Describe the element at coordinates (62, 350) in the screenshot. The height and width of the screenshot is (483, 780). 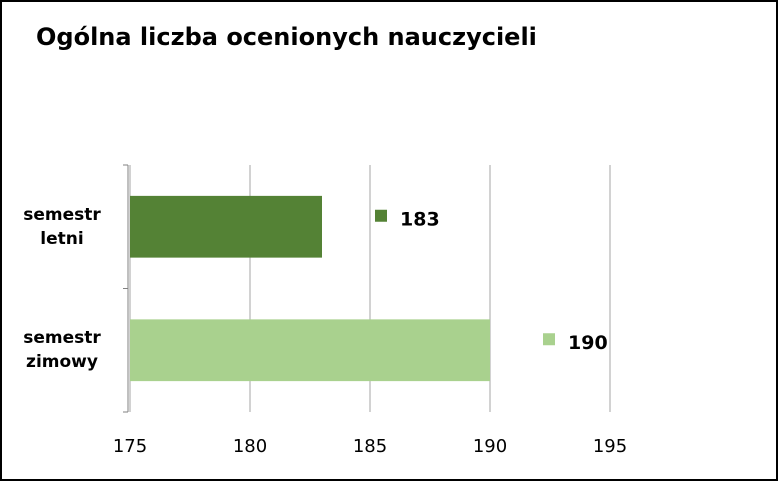
I see `y-tick-label: semestr zimowy` at that location.